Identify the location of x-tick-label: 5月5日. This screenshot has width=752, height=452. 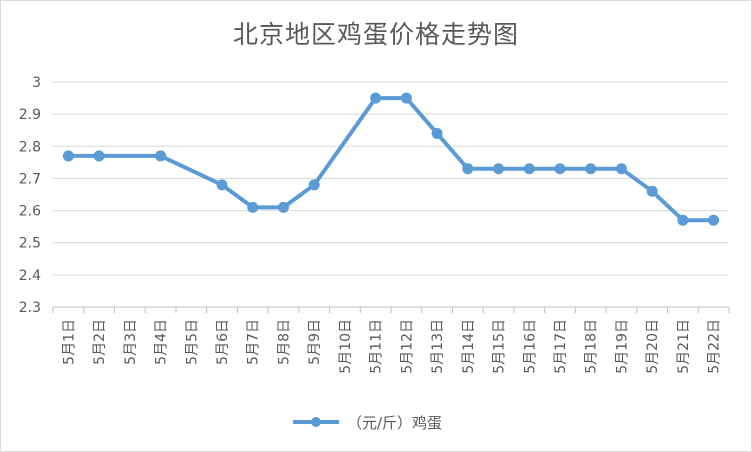
(192, 342).